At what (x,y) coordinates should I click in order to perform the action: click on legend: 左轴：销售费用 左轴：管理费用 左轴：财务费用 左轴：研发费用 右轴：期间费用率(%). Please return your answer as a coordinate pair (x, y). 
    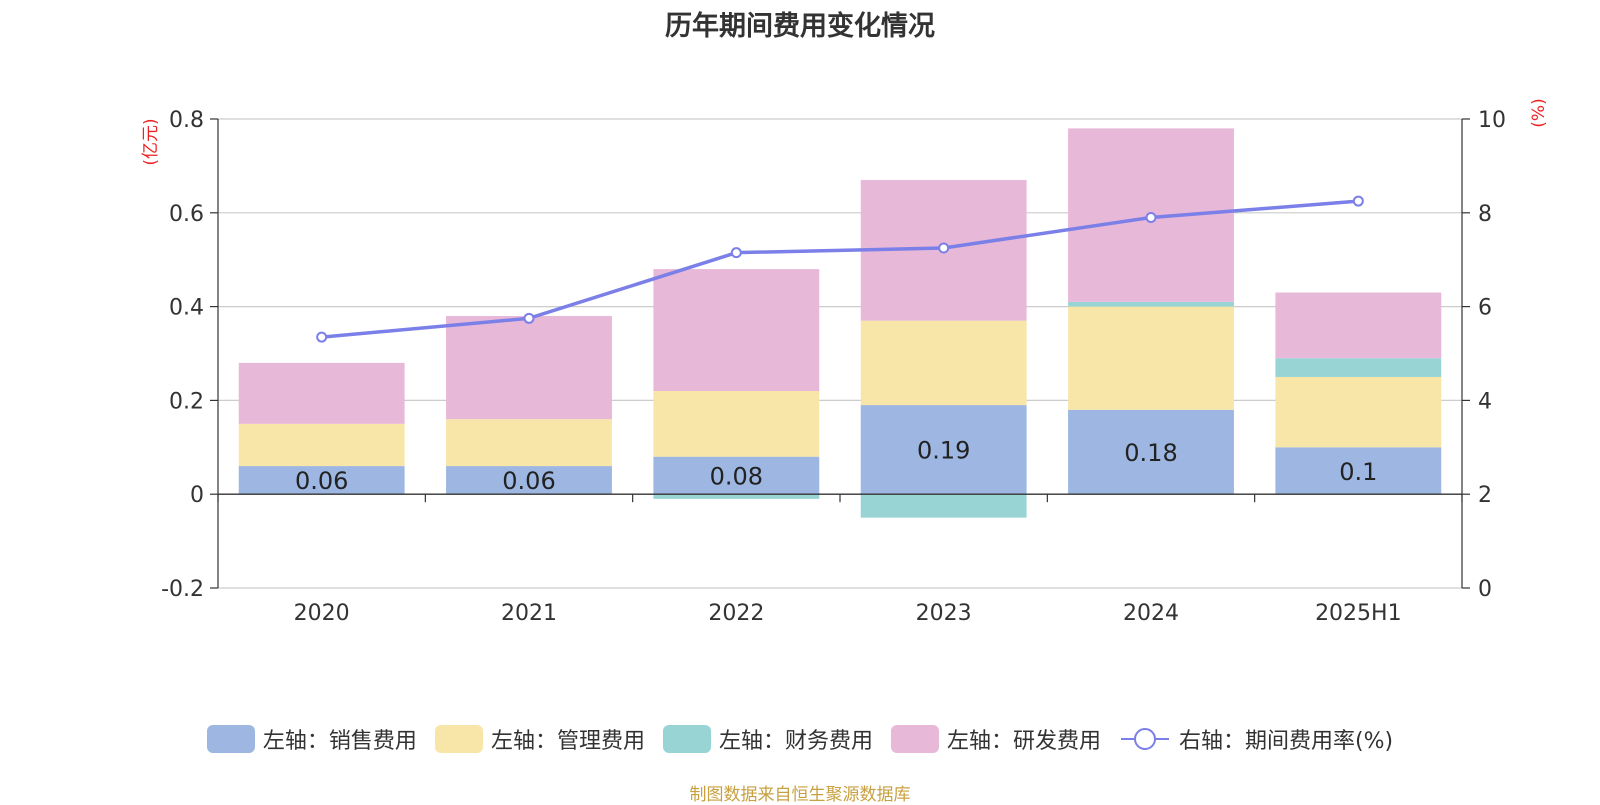
    Looking at the image, I should click on (800, 739).